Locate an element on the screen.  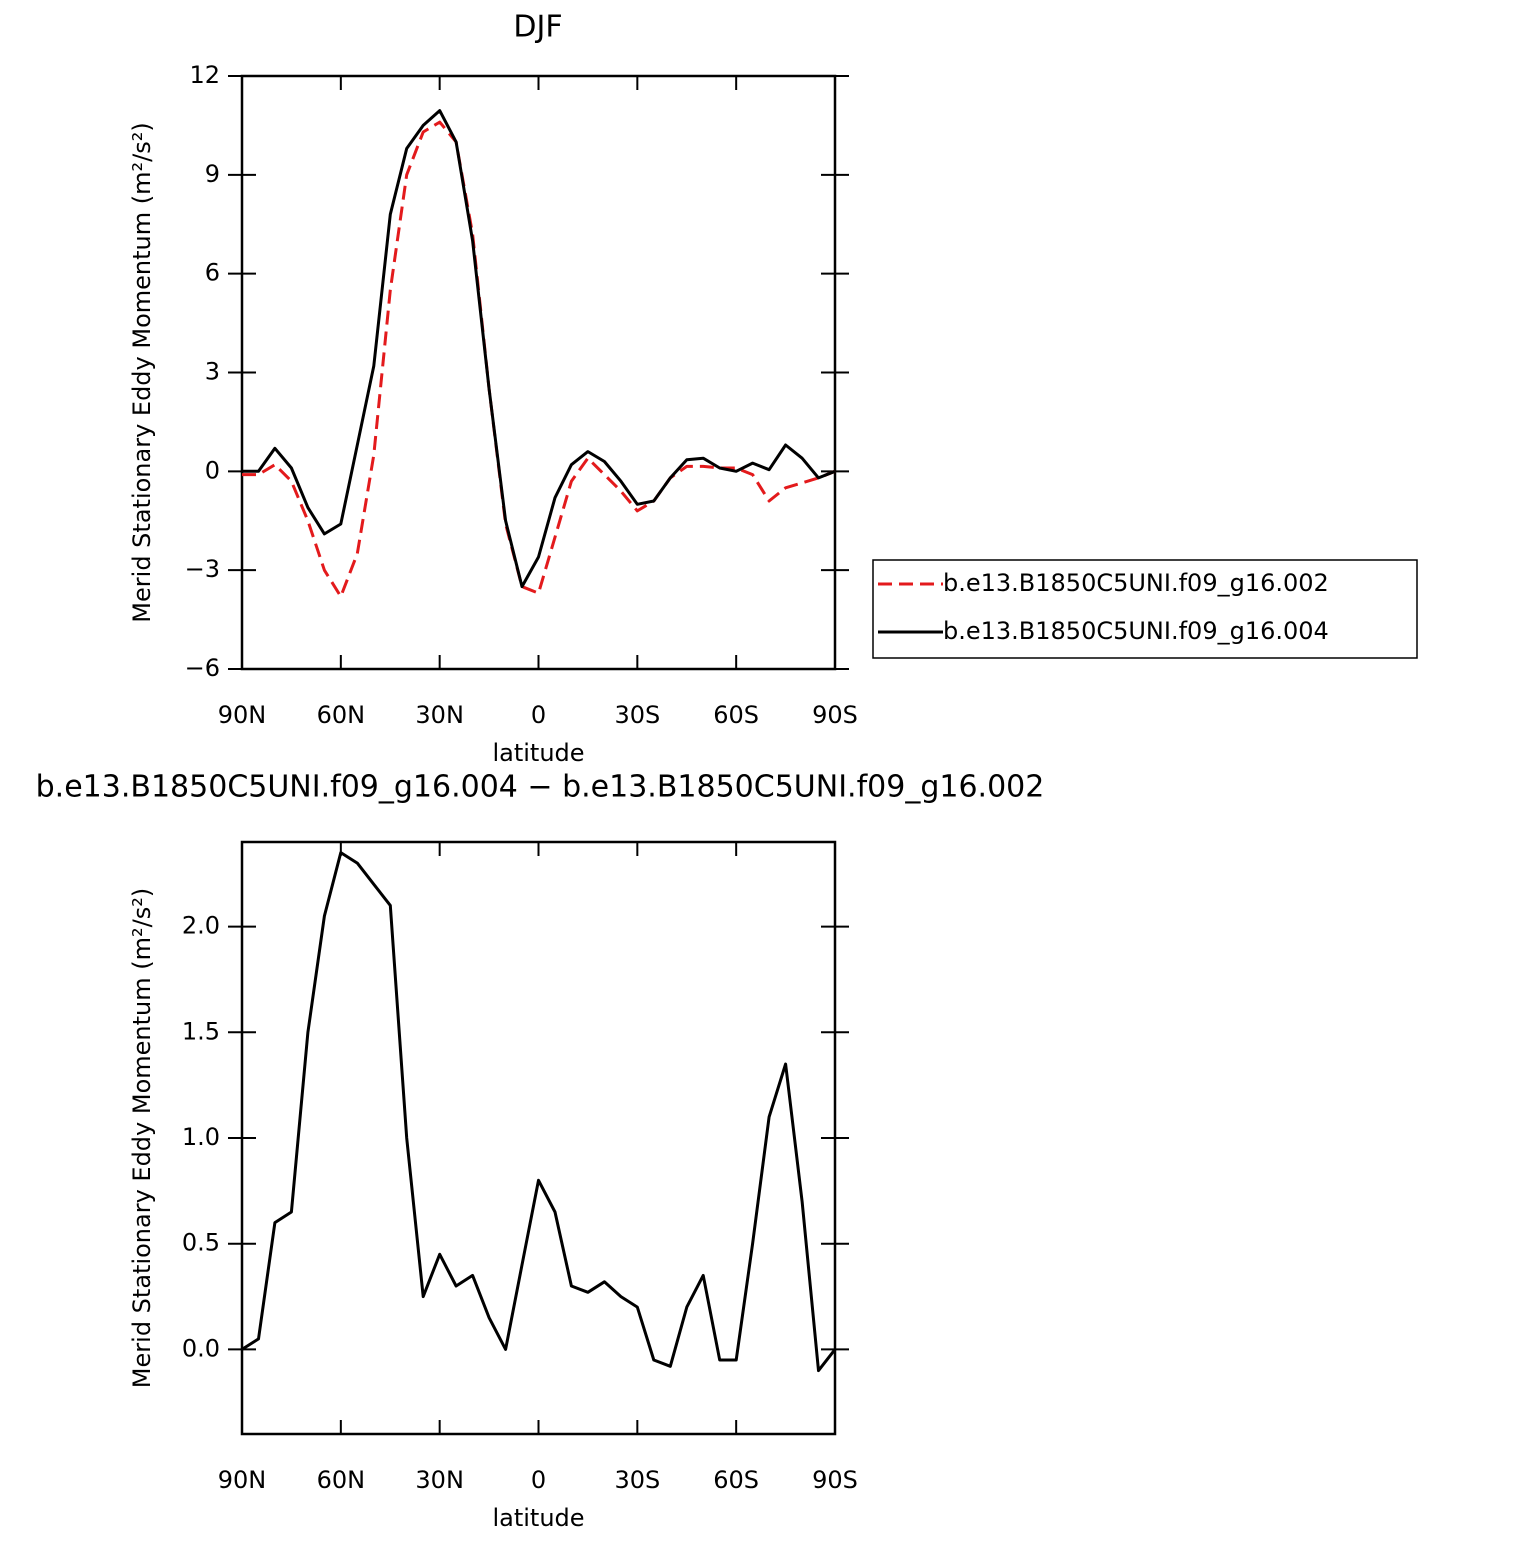
y-tick-label: 1.5 is located at coordinates (201, 1031).